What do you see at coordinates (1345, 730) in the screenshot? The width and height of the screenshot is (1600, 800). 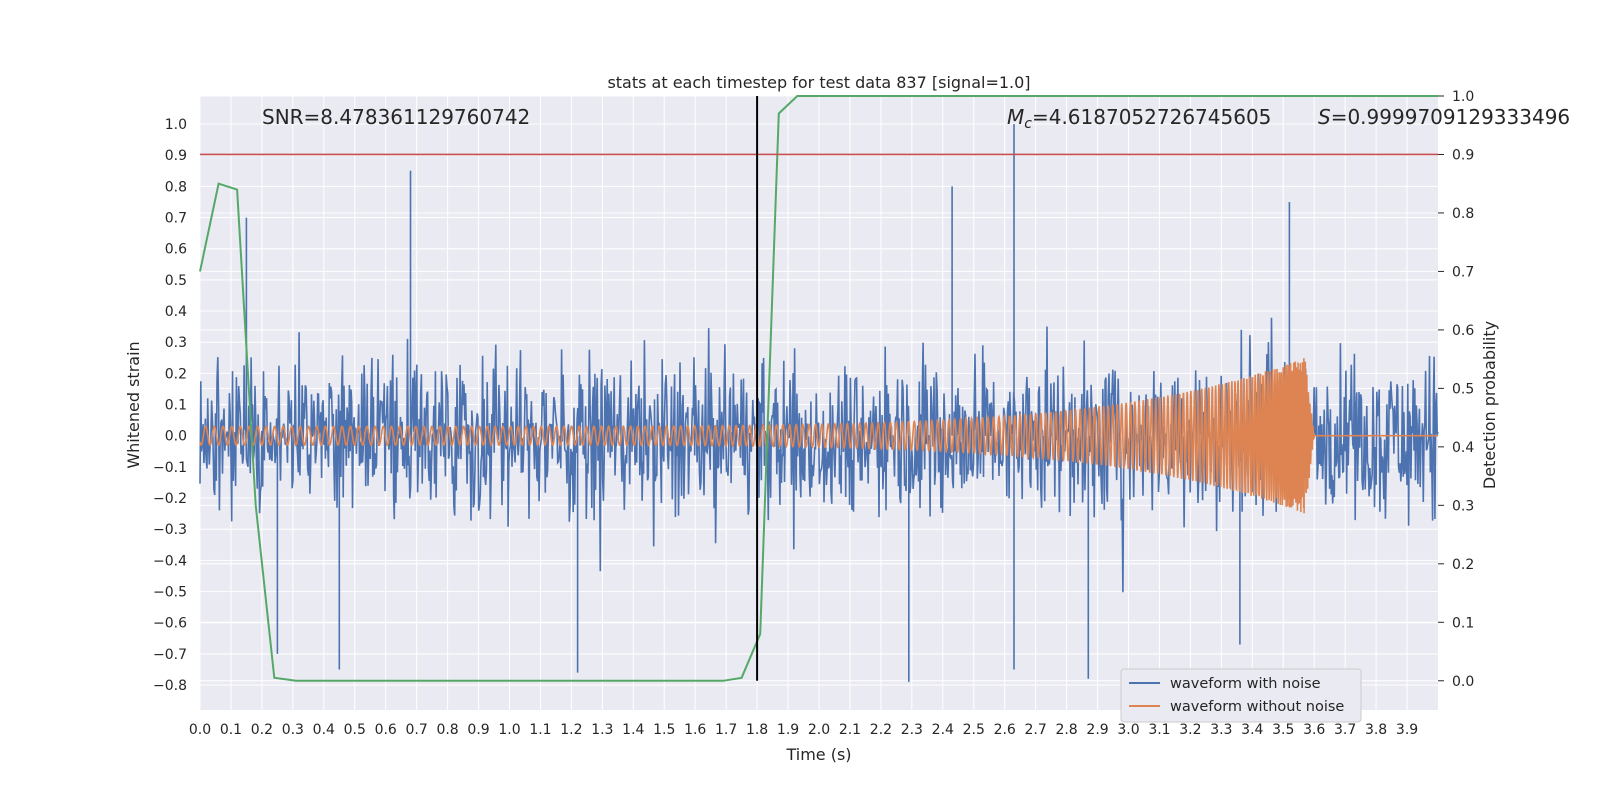 I see `x-tick-label: 3.7` at bounding box center [1345, 730].